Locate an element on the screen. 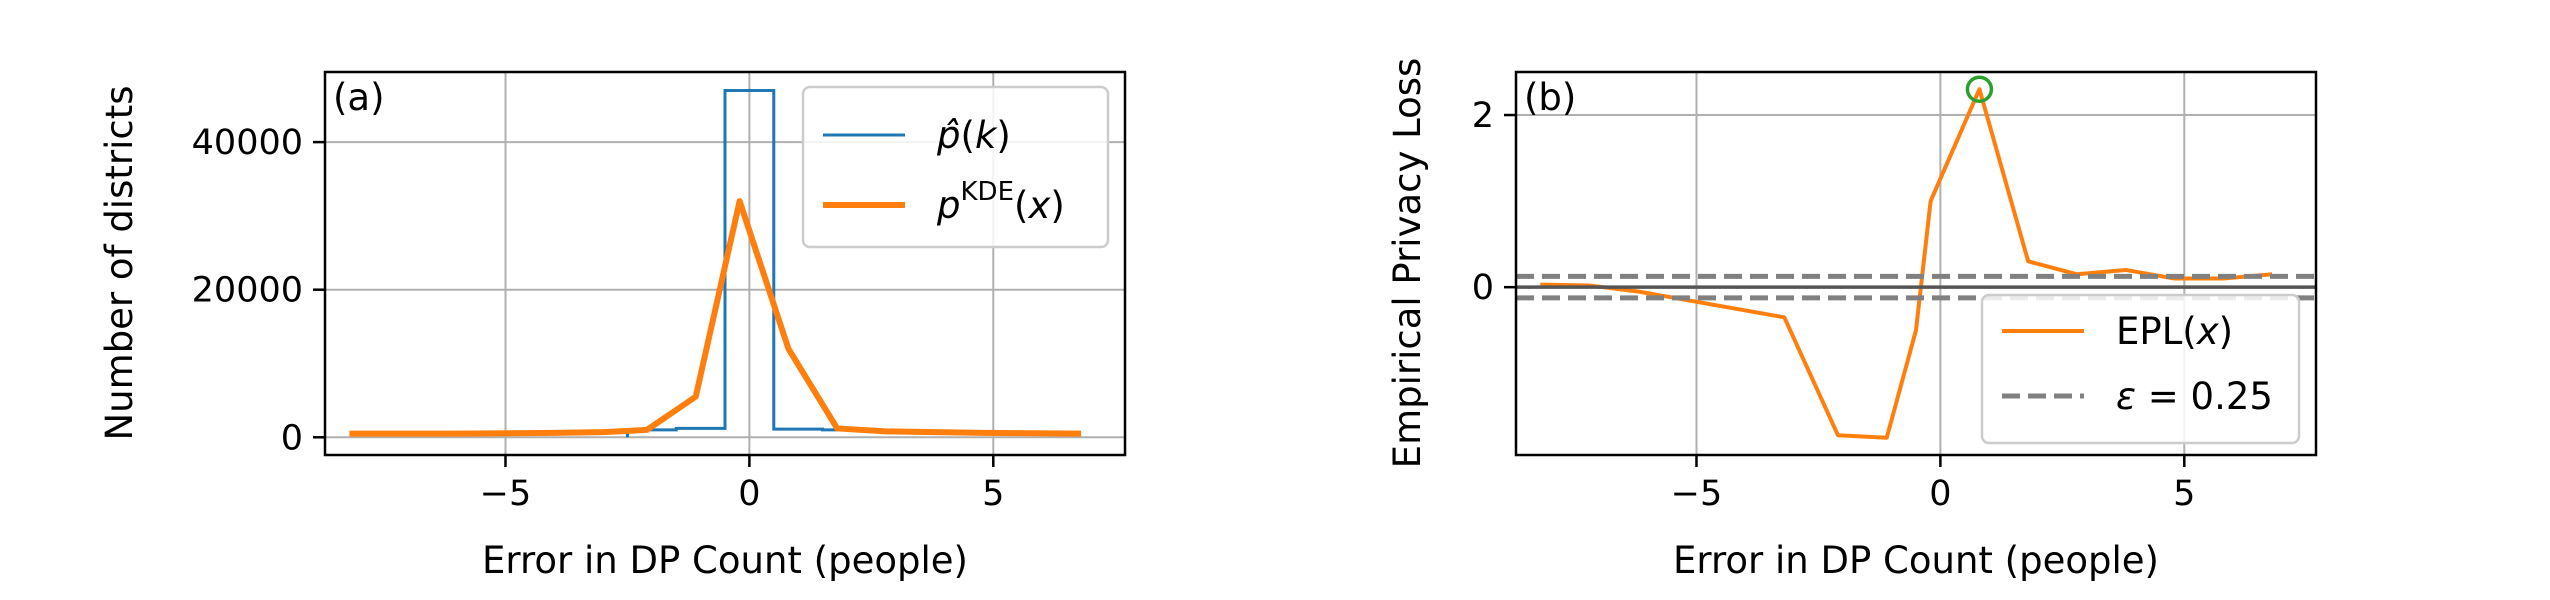 The image size is (2550, 600). panel-a-ytick-label: 0 is located at coordinates (292, 438).